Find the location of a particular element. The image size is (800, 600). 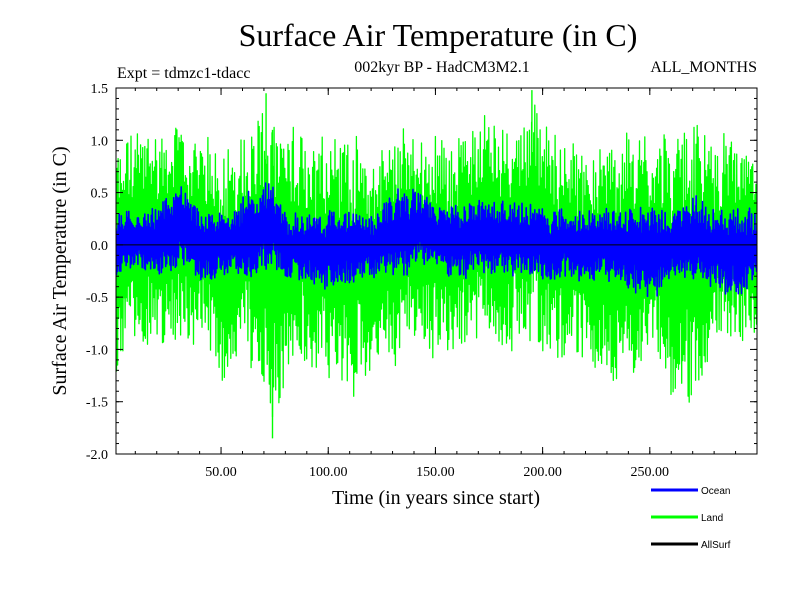

legend-label-land: Land is located at coordinates (712, 518).